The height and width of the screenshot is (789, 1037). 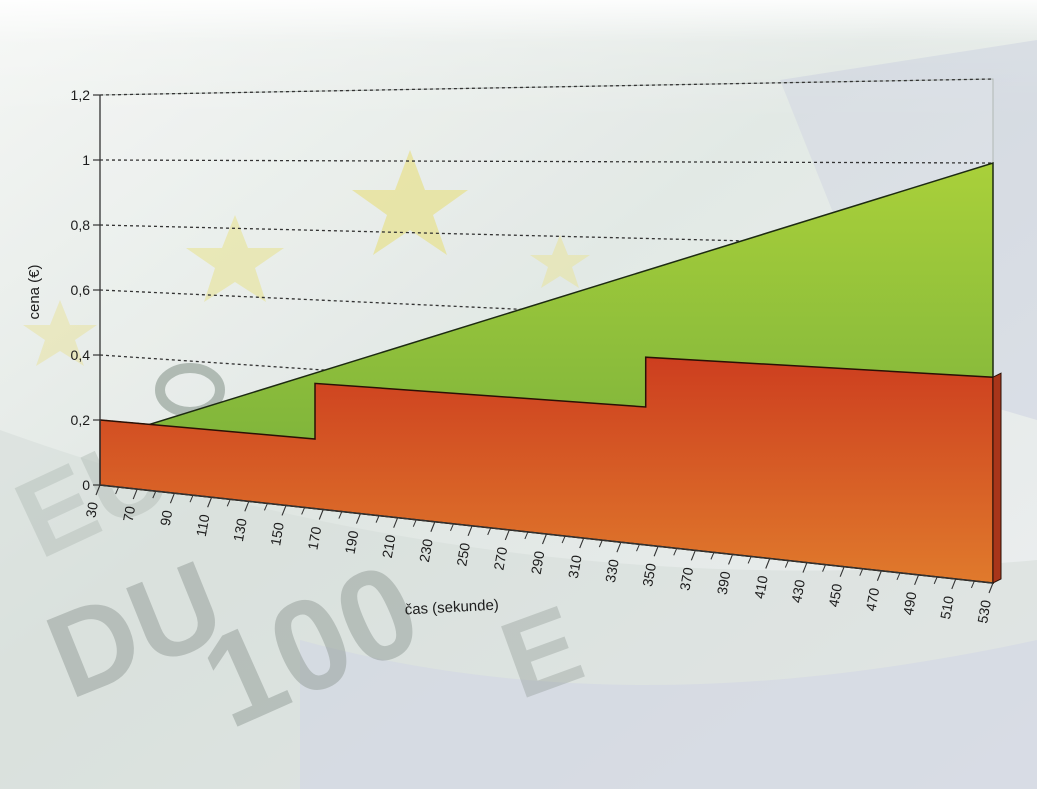 I want to click on y-tick-label: 0,8, so click(x=81, y=225).